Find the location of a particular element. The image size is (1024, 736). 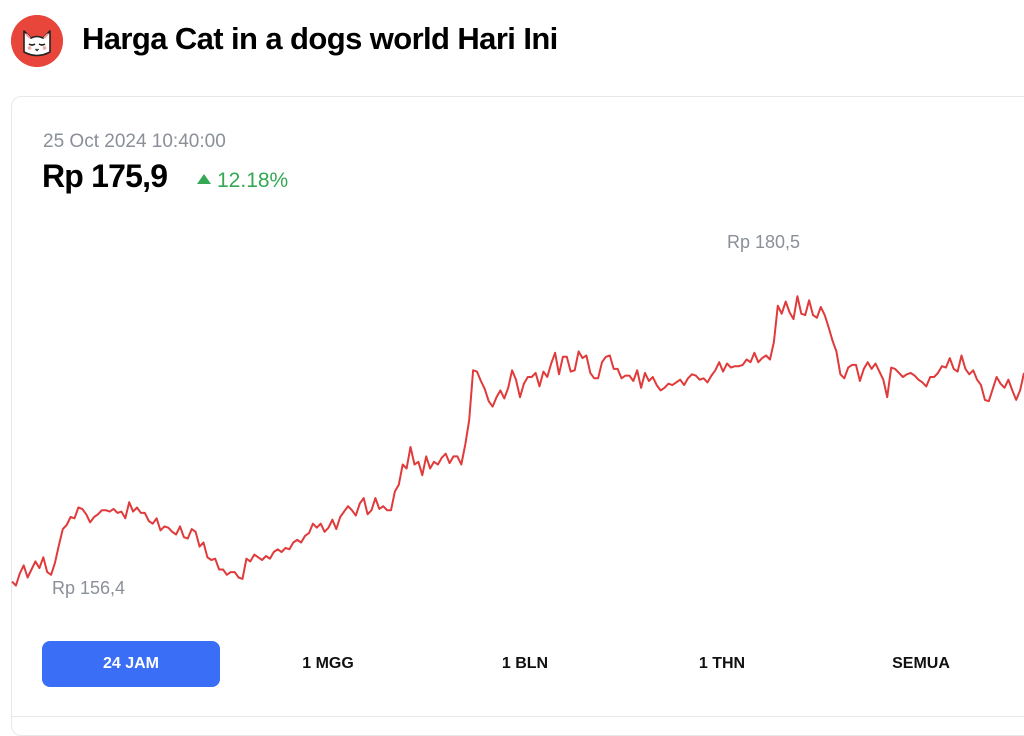

current-price: Rp 175,9 is located at coordinates (105, 176).